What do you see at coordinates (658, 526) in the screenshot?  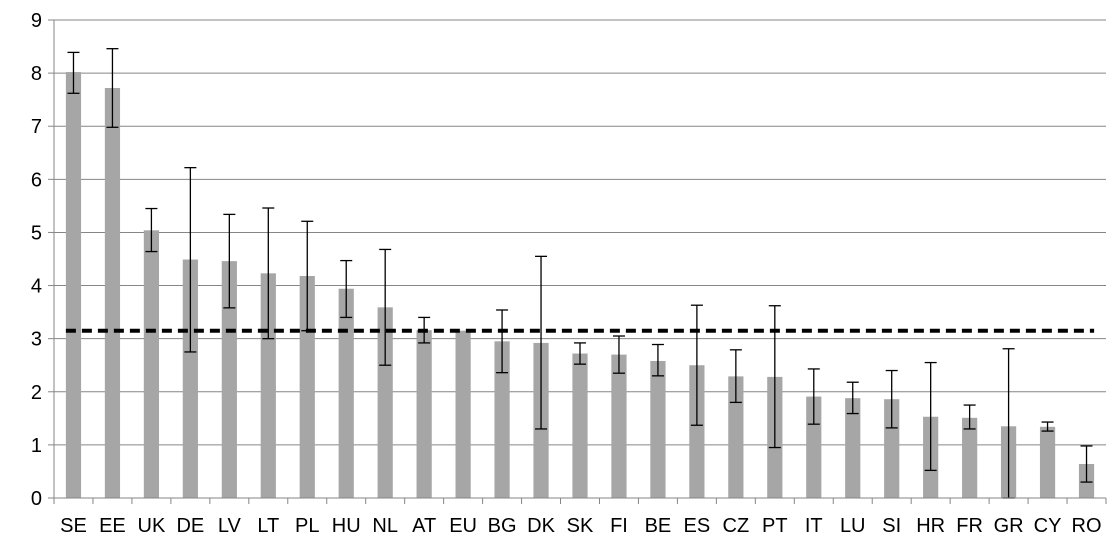 I see `x-tick-label: BE` at bounding box center [658, 526].